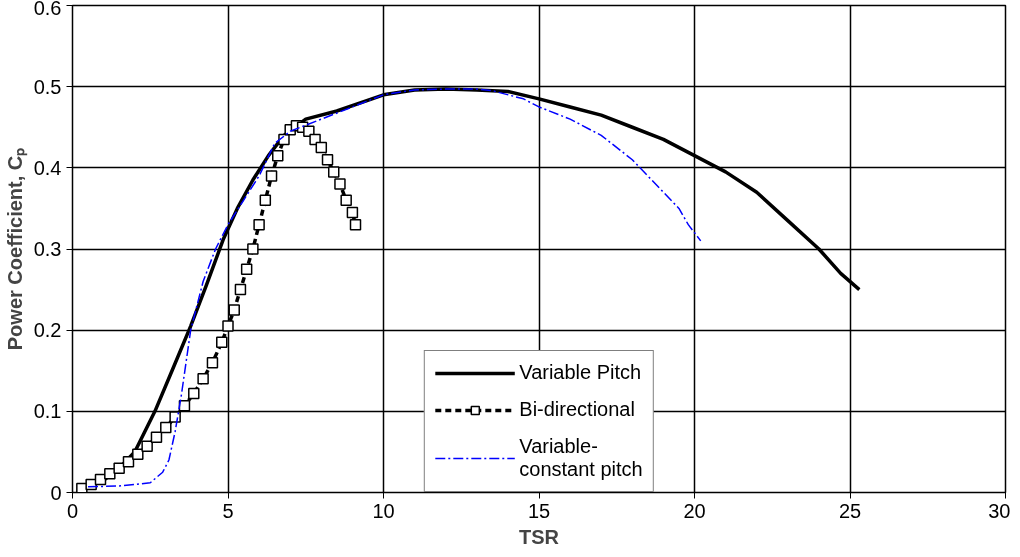 The image size is (1020, 557). Describe the element at coordinates (72, 510) in the screenshot. I see `x-tick-label: 0` at that location.